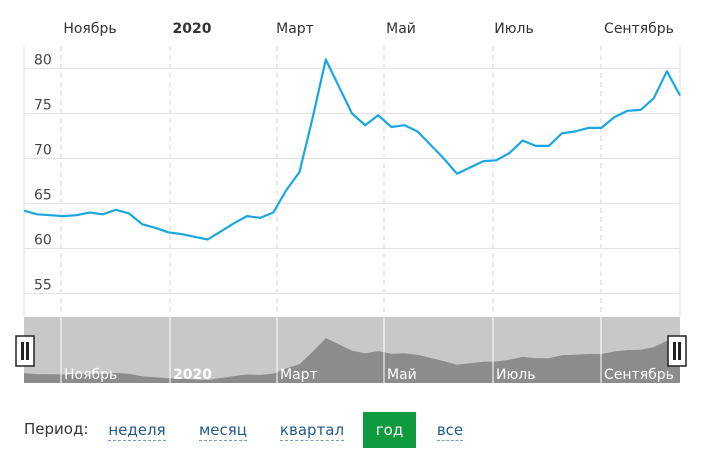 This screenshot has height=472, width=704. I want to click on navigator-left-handle, so click(25, 351).